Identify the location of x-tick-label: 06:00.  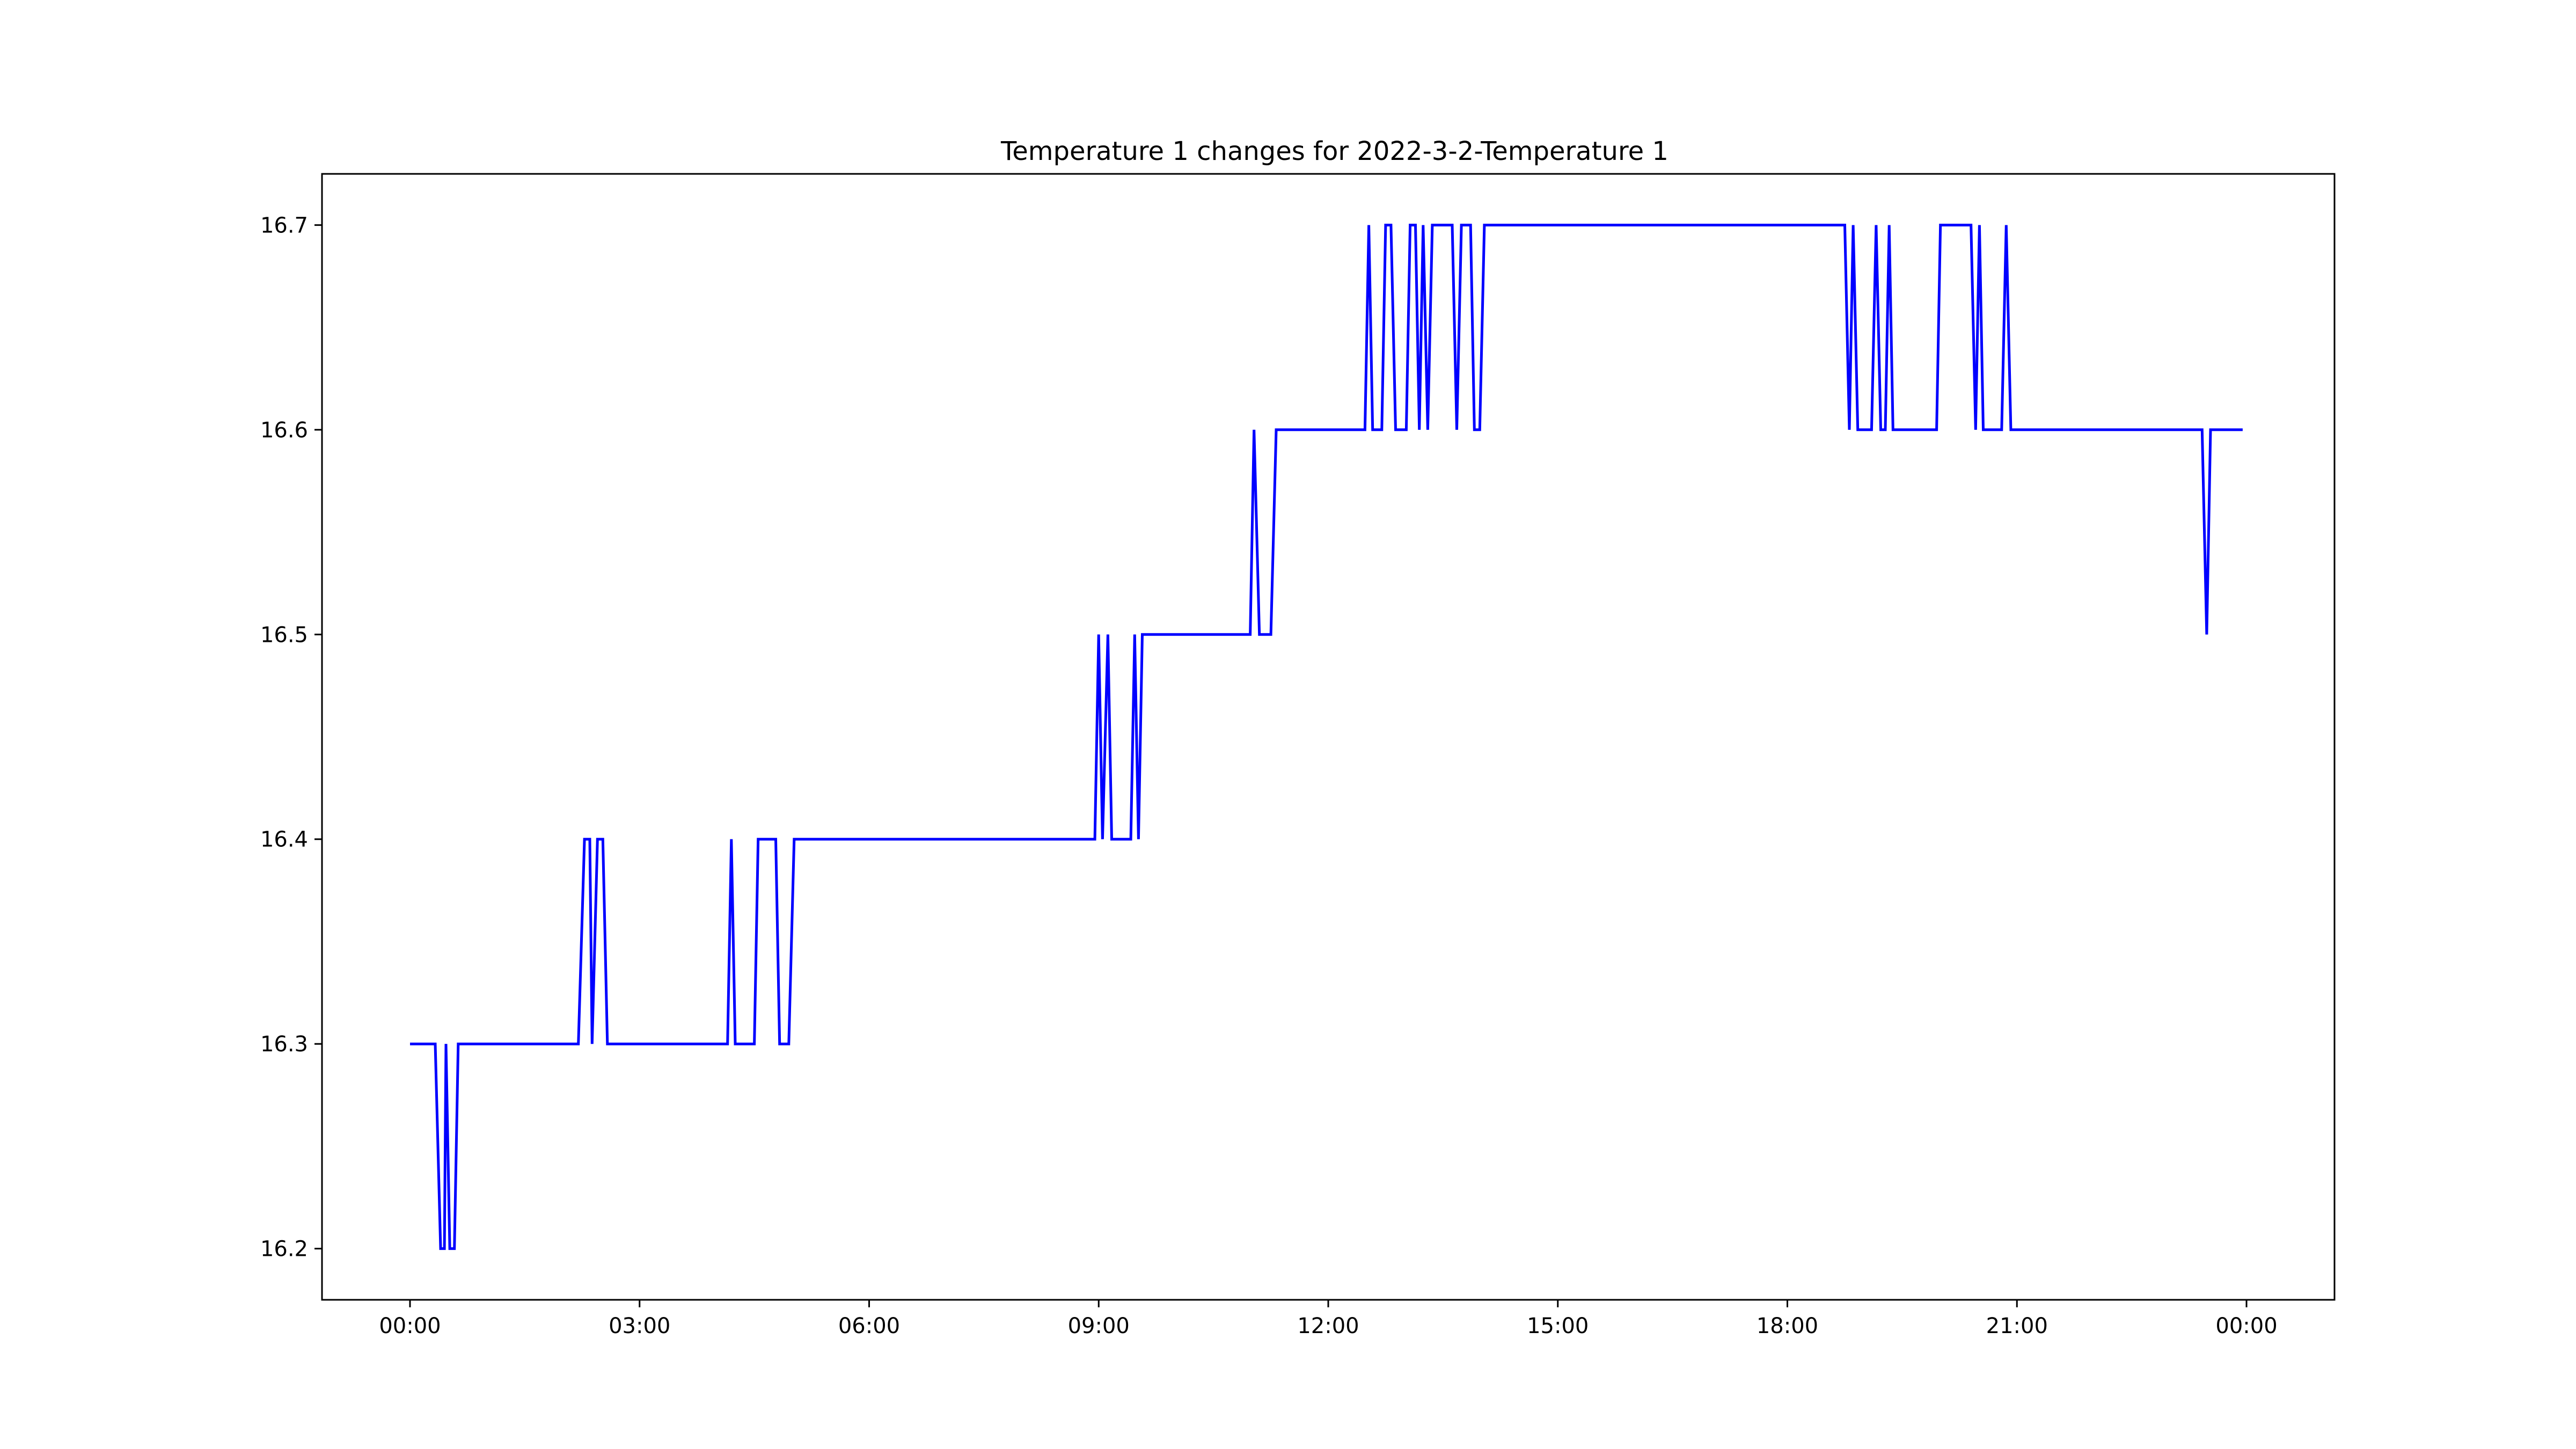
(869, 1326).